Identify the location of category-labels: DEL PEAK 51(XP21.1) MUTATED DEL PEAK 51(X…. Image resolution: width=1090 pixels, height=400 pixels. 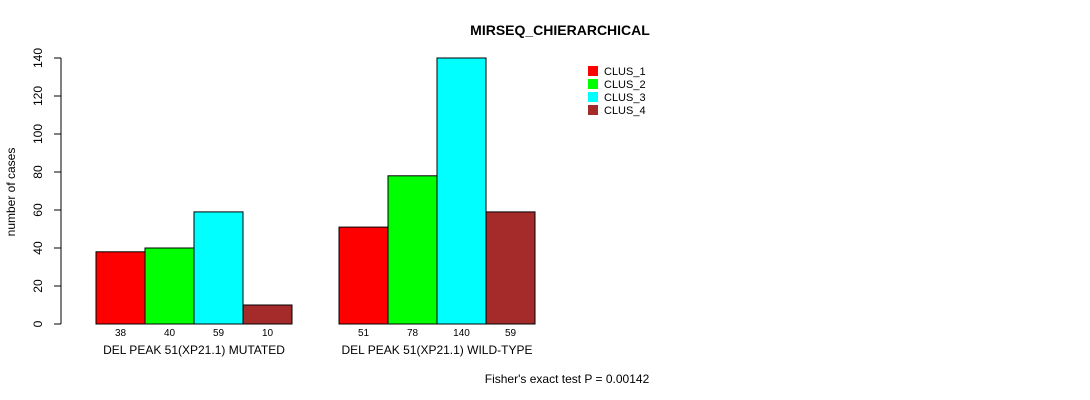
(317, 350).